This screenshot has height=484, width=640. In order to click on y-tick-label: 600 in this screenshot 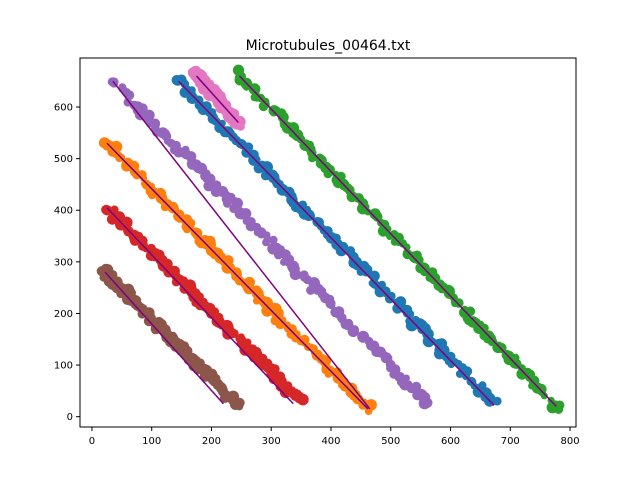, I will do `click(63, 108)`.